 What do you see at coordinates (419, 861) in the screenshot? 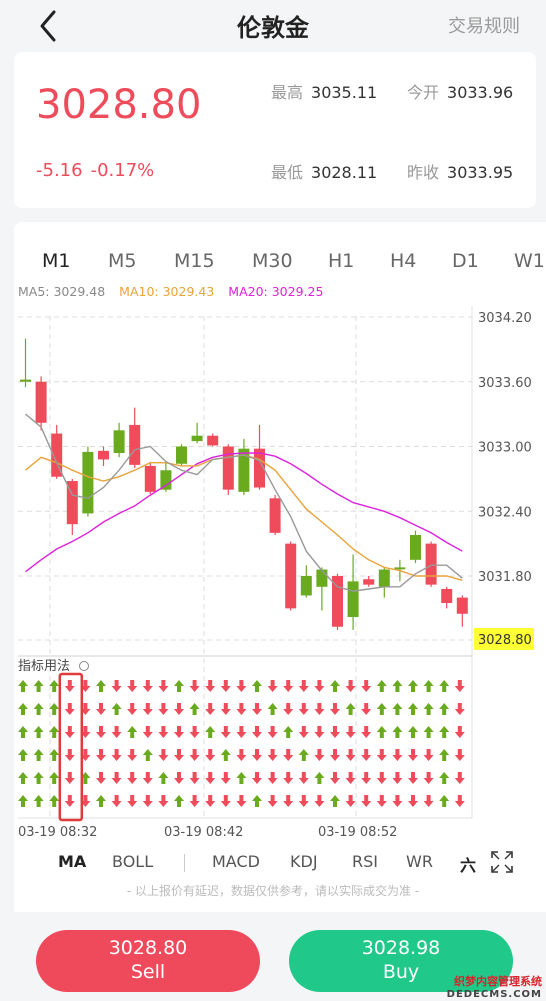
I see `tab-wr: WR` at bounding box center [419, 861].